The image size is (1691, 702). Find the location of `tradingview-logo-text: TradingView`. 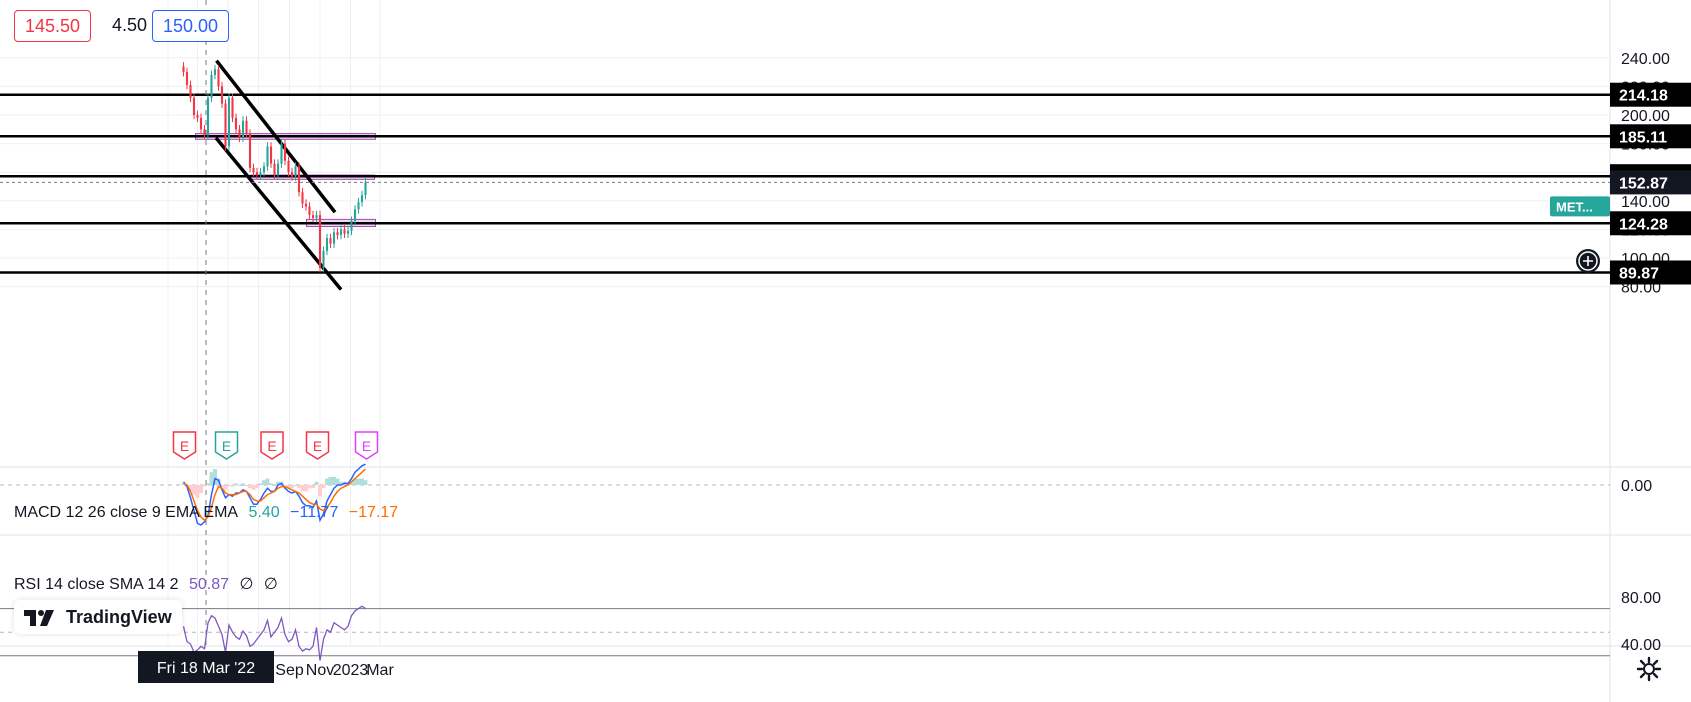

tradingview-logo-text: TradingView is located at coordinates (119, 616).